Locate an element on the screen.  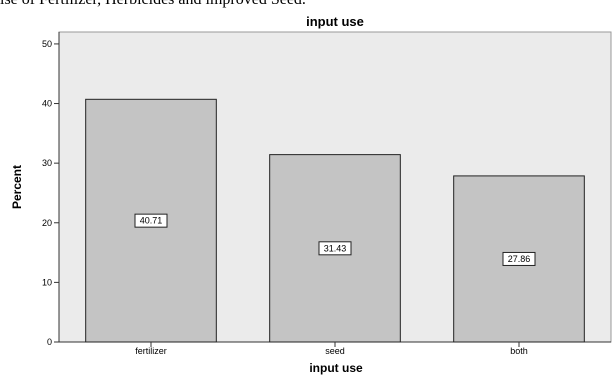
data-label: 31.43 is located at coordinates (335, 248).